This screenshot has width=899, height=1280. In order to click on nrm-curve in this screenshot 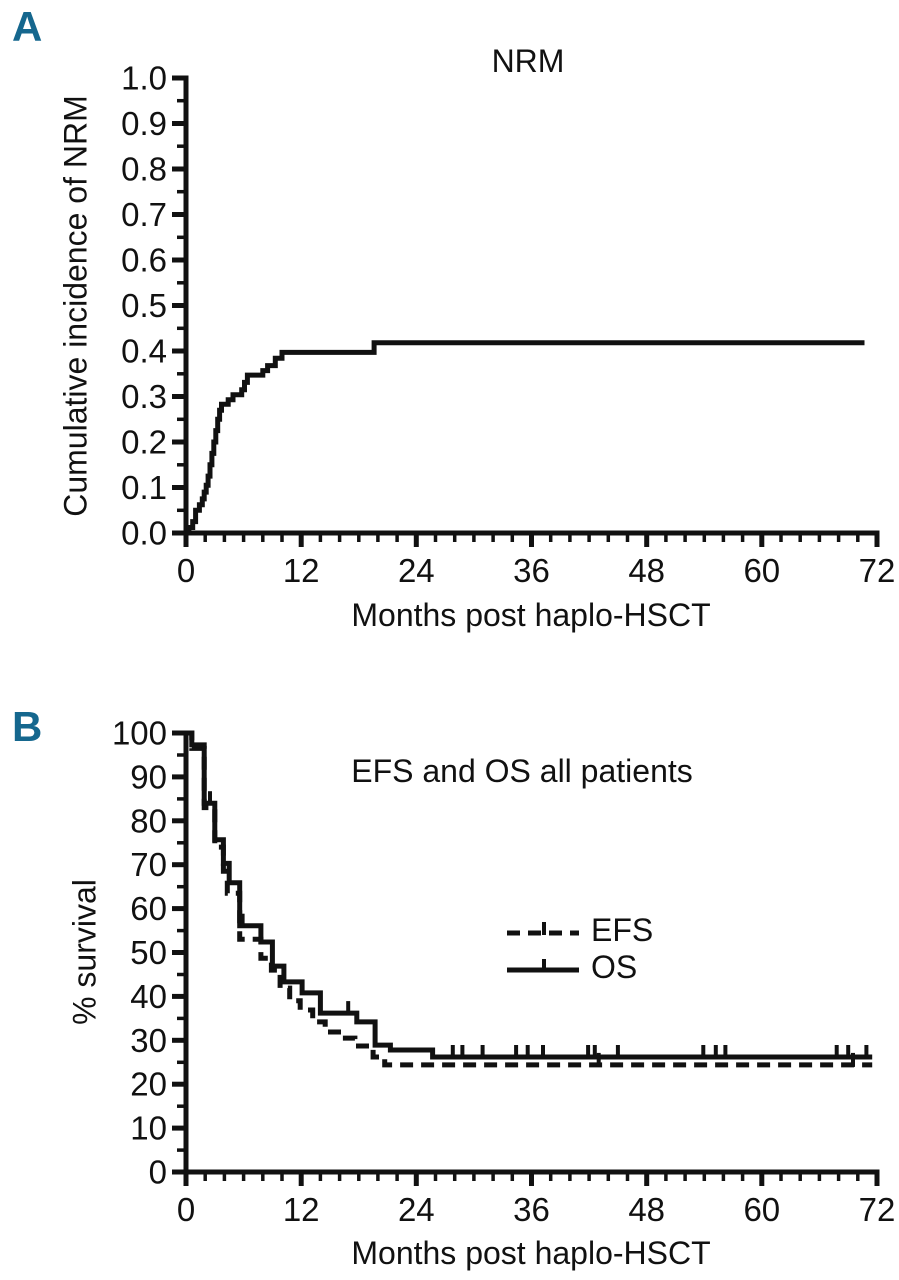, I will do `click(525, 438)`.